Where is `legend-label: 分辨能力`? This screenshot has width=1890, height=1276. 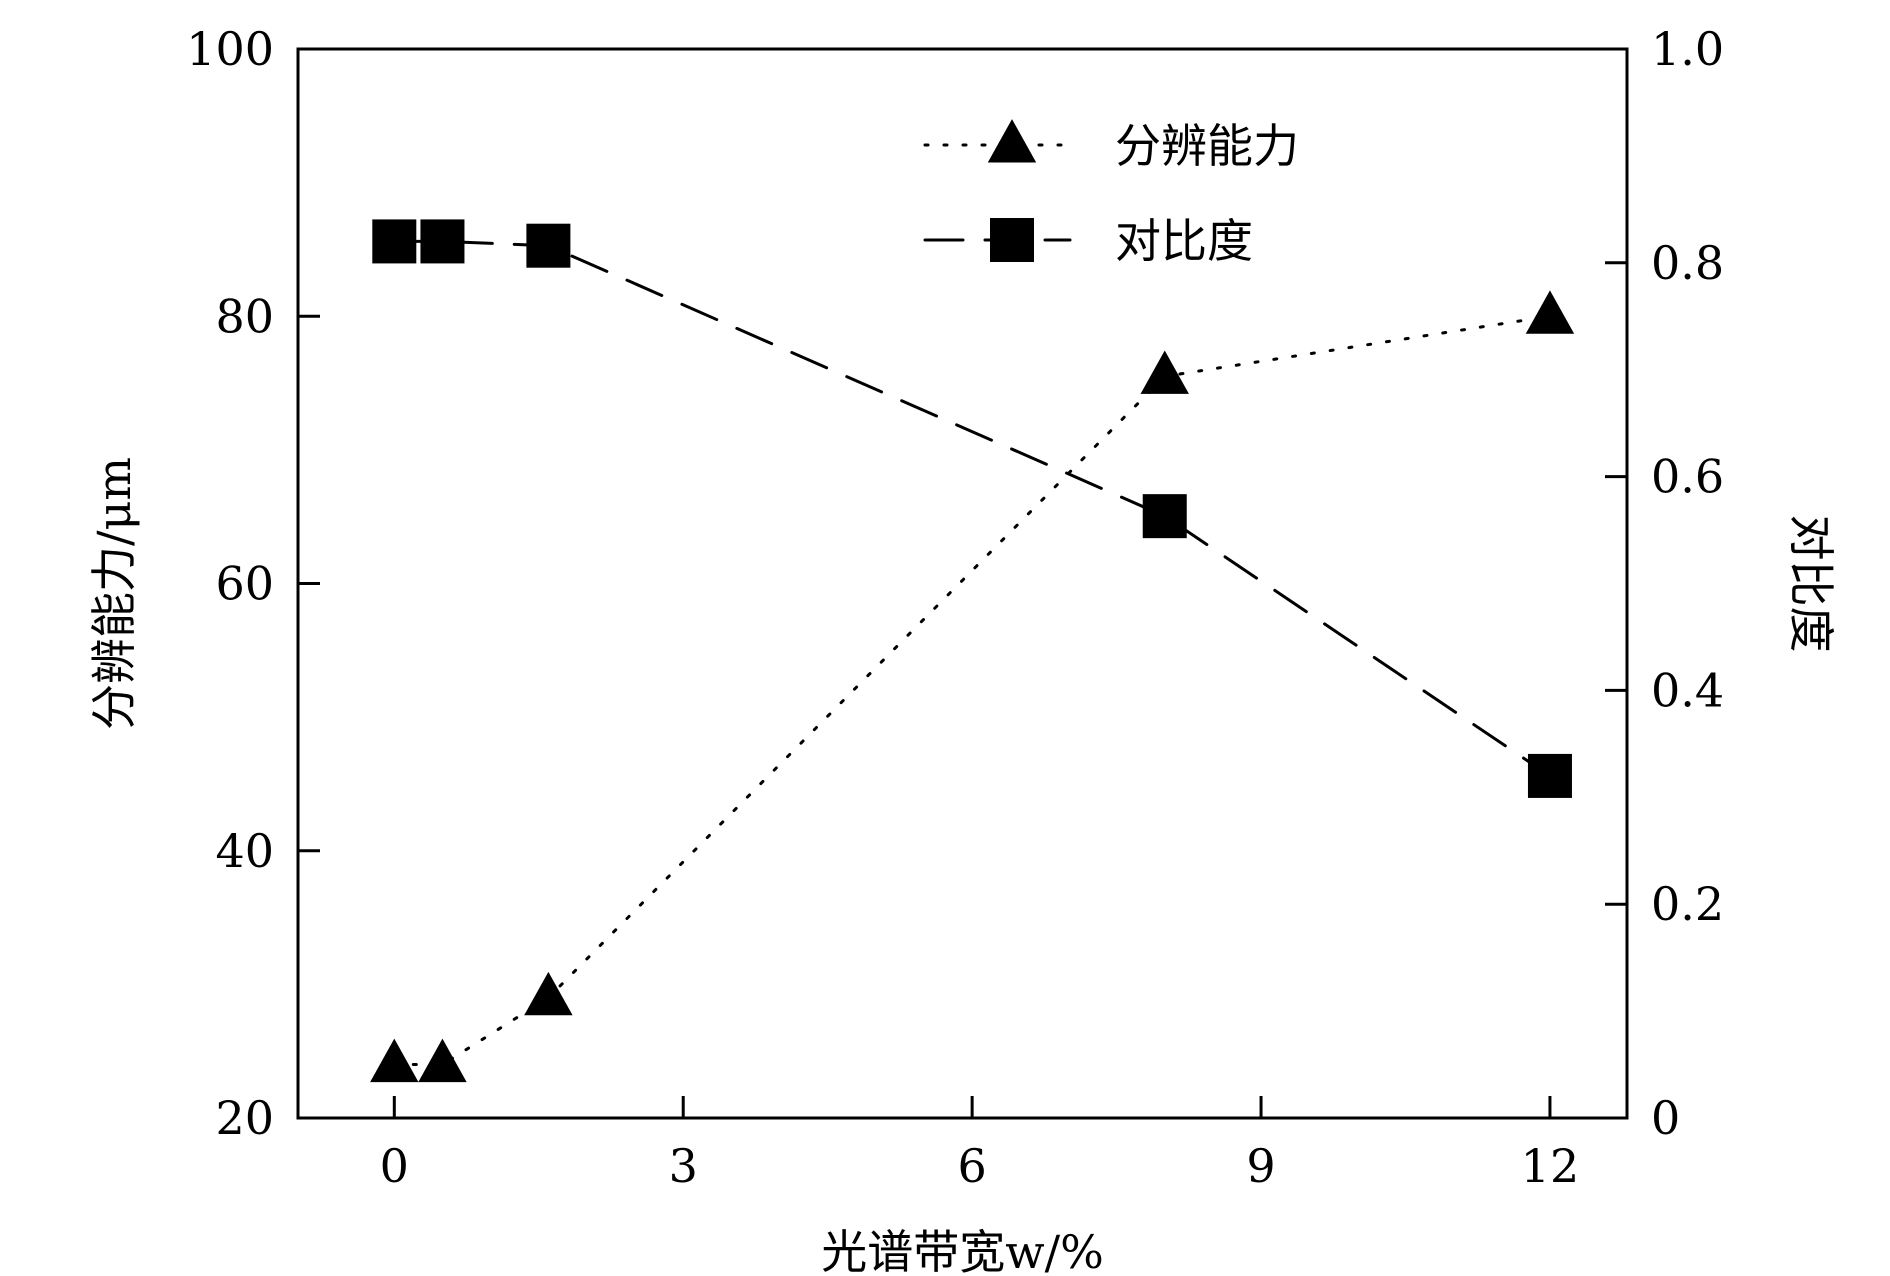
legend-label: 分辨能力 is located at coordinates (1207, 146).